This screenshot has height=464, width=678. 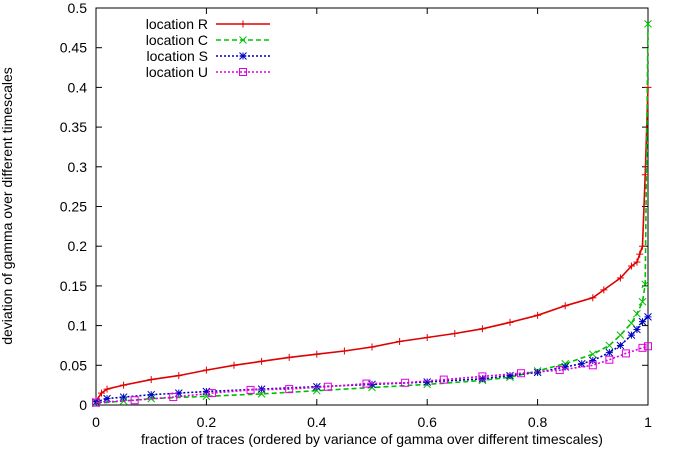 I want to click on series-line, so click(x=372, y=374).